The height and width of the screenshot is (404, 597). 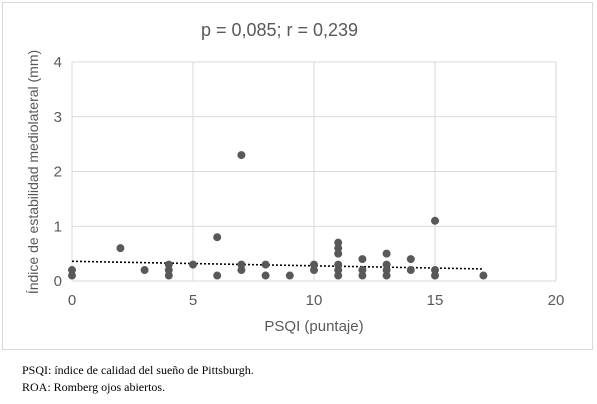 I want to click on x-tick-label: 20, so click(x=556, y=300).